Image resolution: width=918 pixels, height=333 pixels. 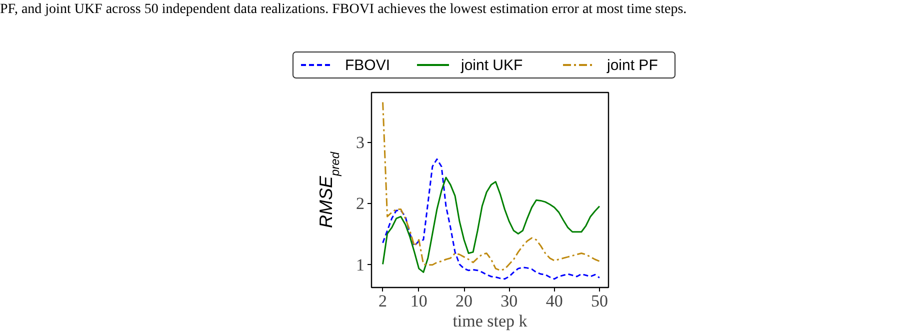 I want to click on y-tick-label: 2, so click(x=360, y=204).